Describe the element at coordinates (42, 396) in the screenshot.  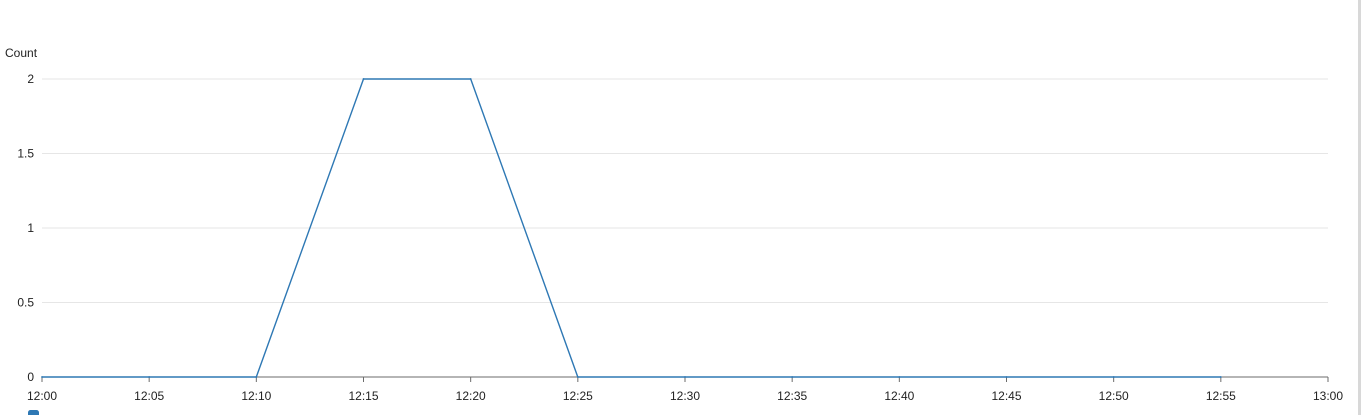
I see `x-tick-label: 12:00` at that location.